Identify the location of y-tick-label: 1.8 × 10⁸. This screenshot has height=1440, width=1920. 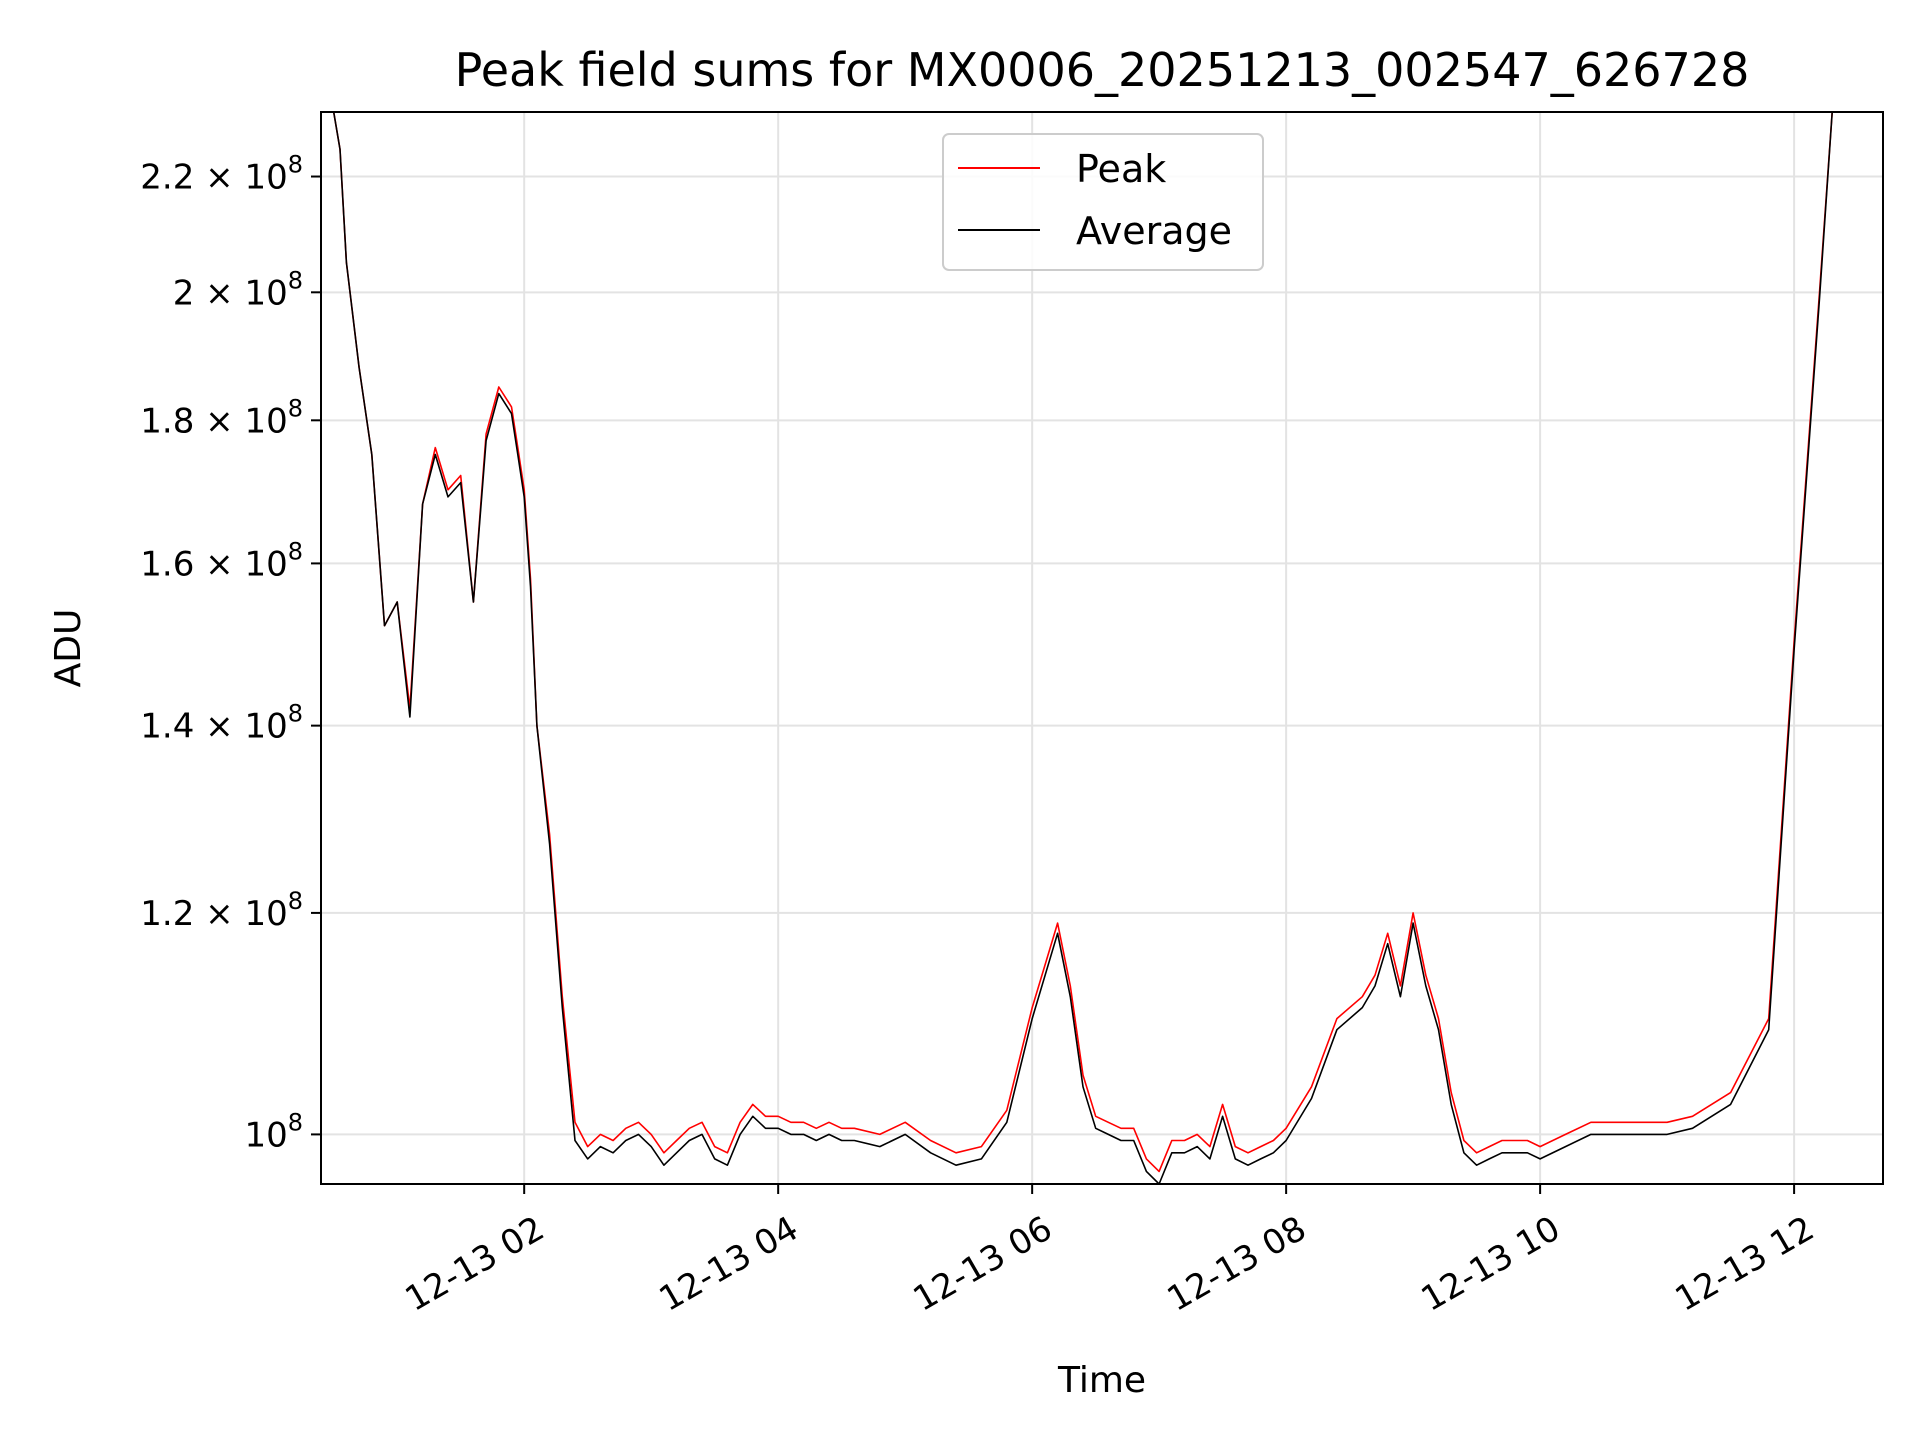
(221, 417).